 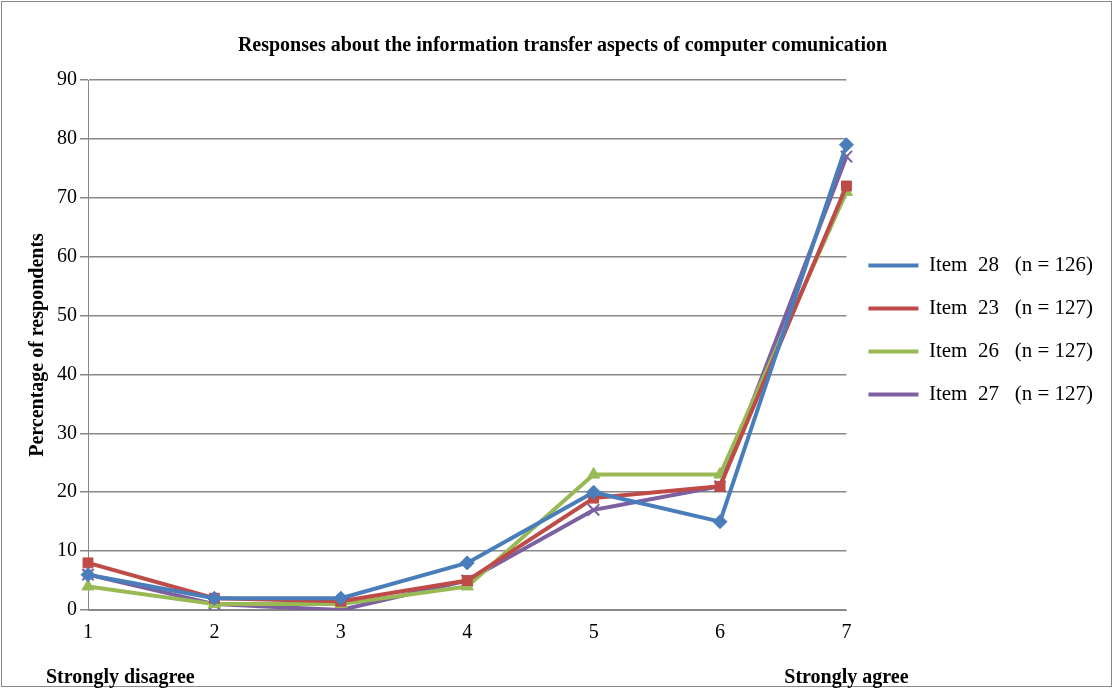 What do you see at coordinates (120, 677) in the screenshot?
I see `text: Strongly disagree` at bounding box center [120, 677].